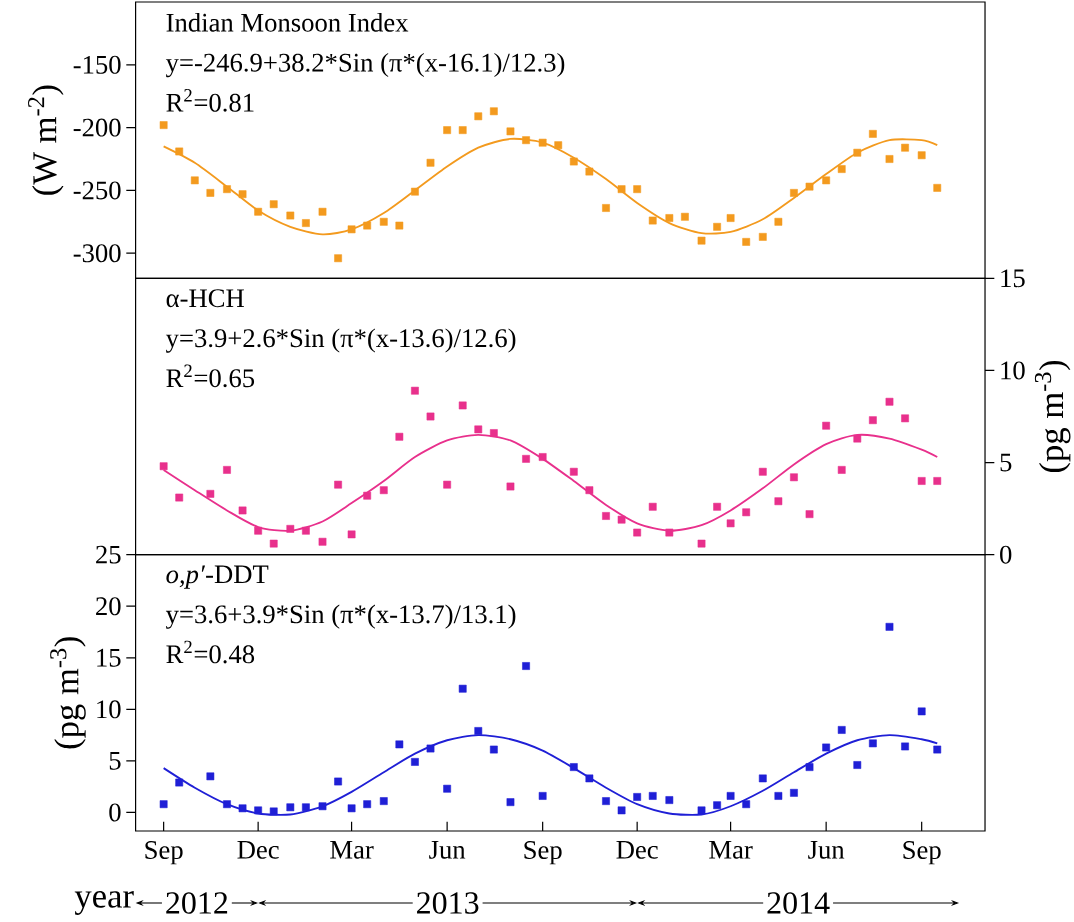 This screenshot has height=922, width=1074. What do you see at coordinates (798, 903) in the screenshot?
I see `text: 2014` at bounding box center [798, 903].